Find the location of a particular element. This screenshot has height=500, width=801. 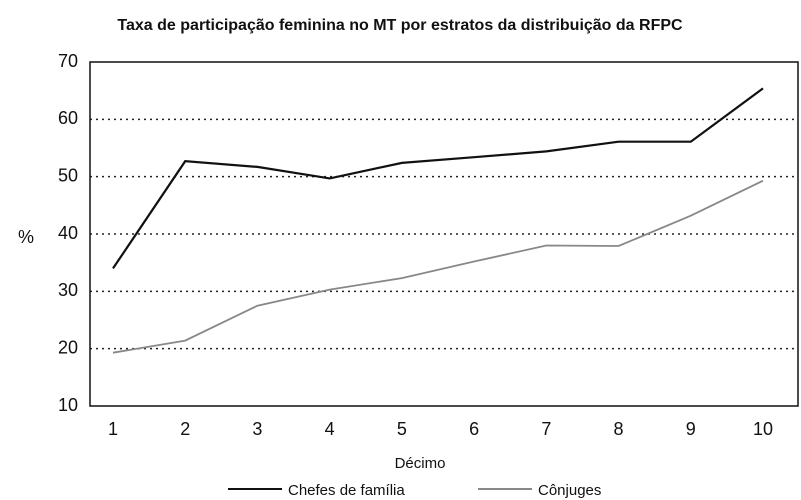

y-tick-label: 20 is located at coordinates (68, 347).